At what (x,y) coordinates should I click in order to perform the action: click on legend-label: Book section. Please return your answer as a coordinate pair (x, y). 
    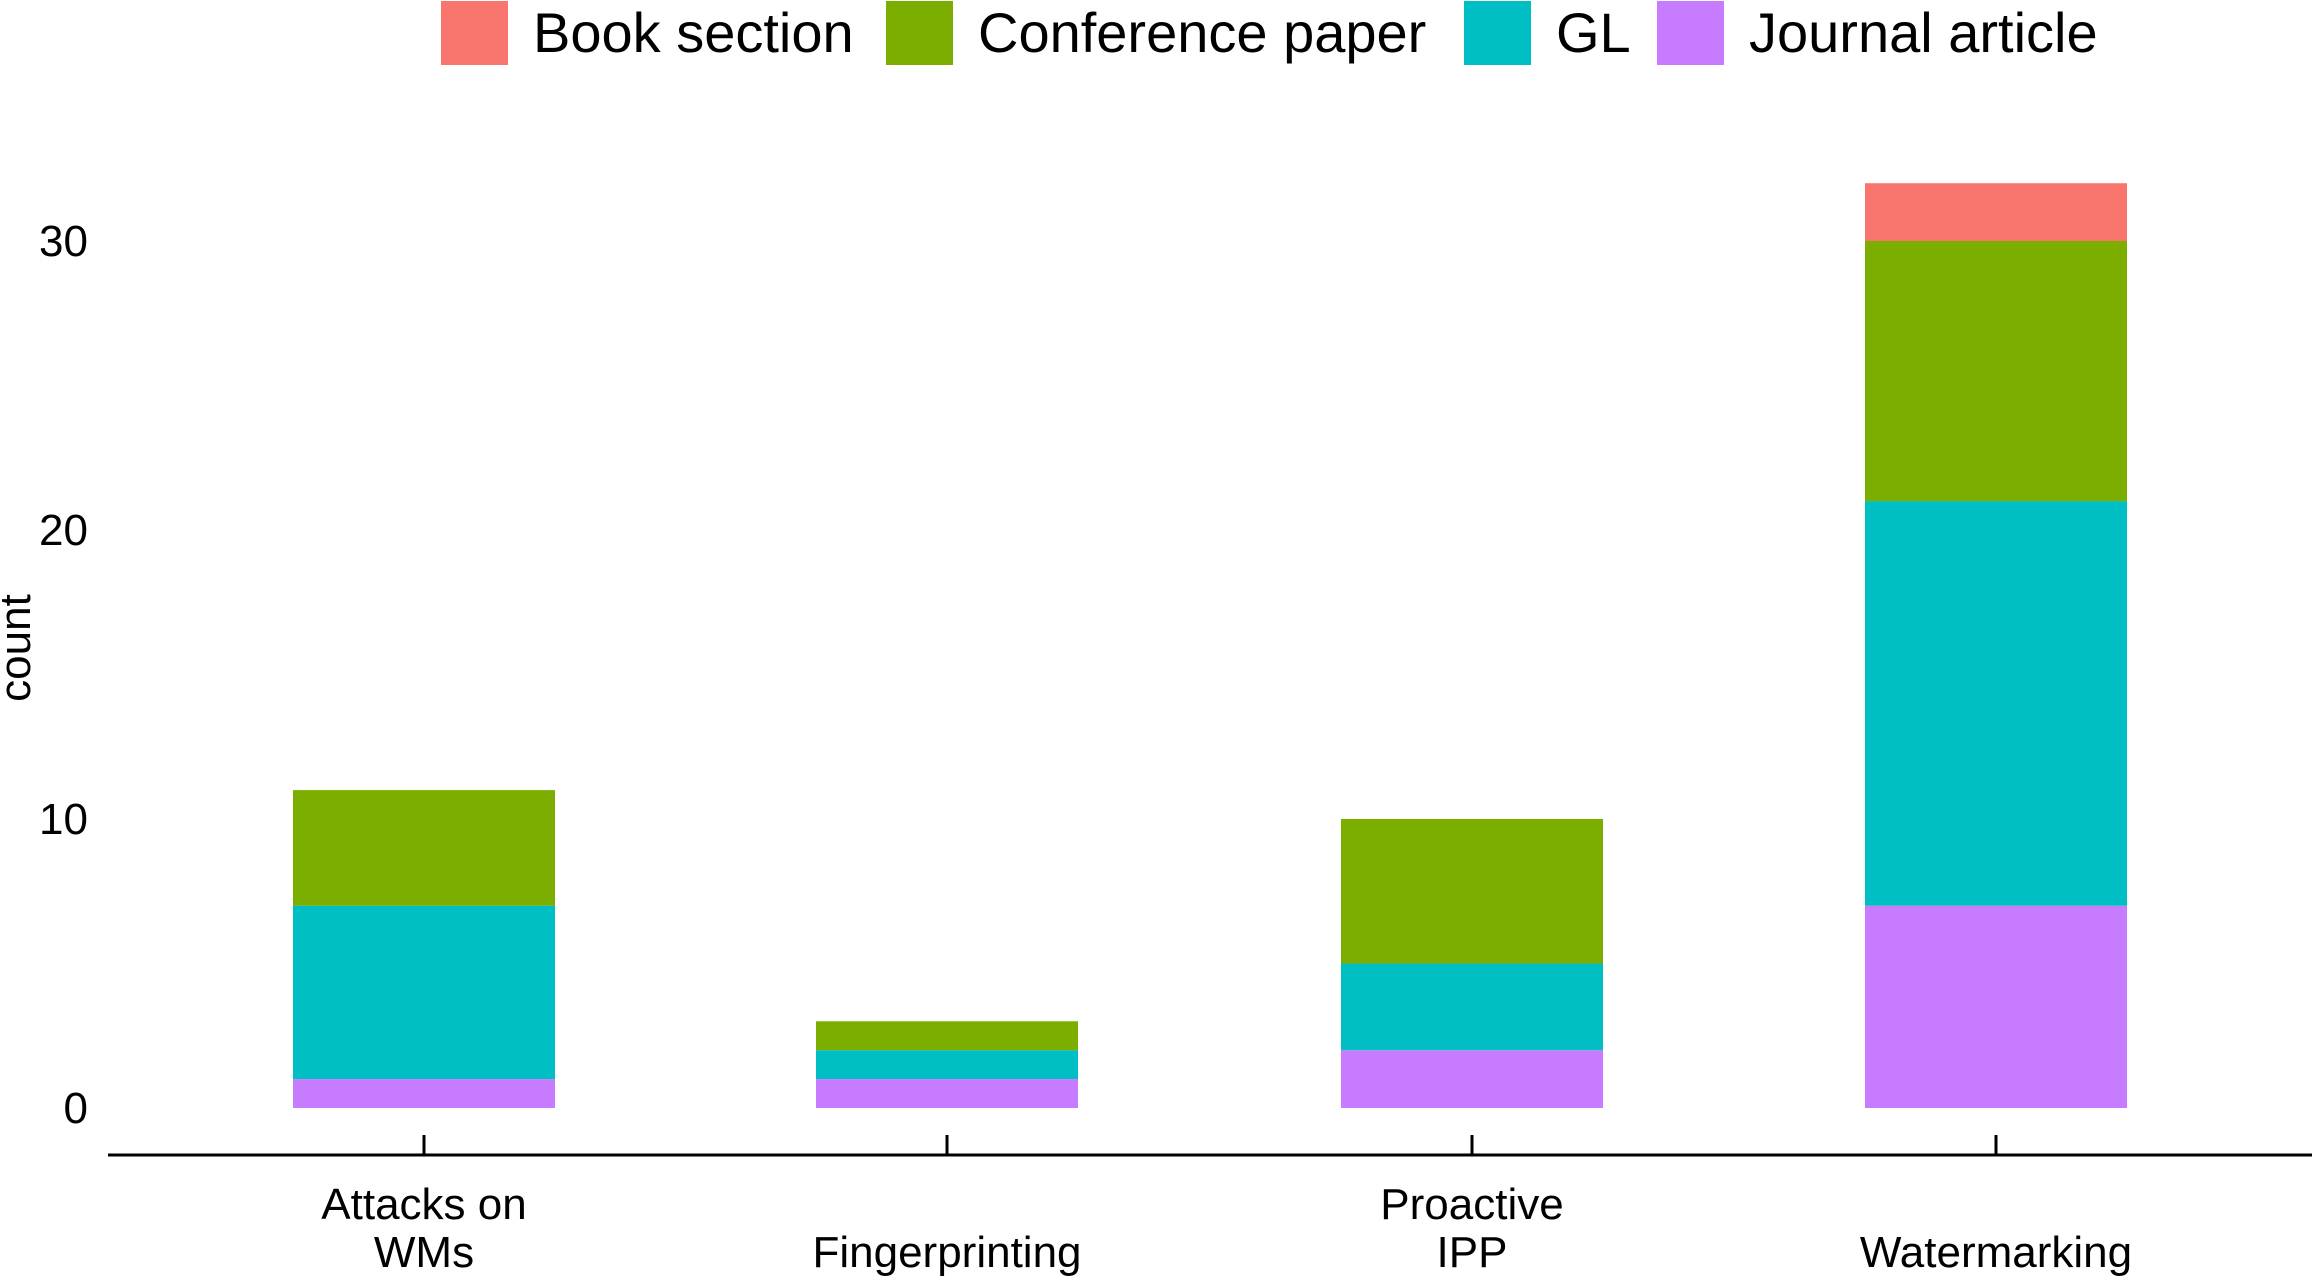
    Looking at the image, I should click on (693, 32).